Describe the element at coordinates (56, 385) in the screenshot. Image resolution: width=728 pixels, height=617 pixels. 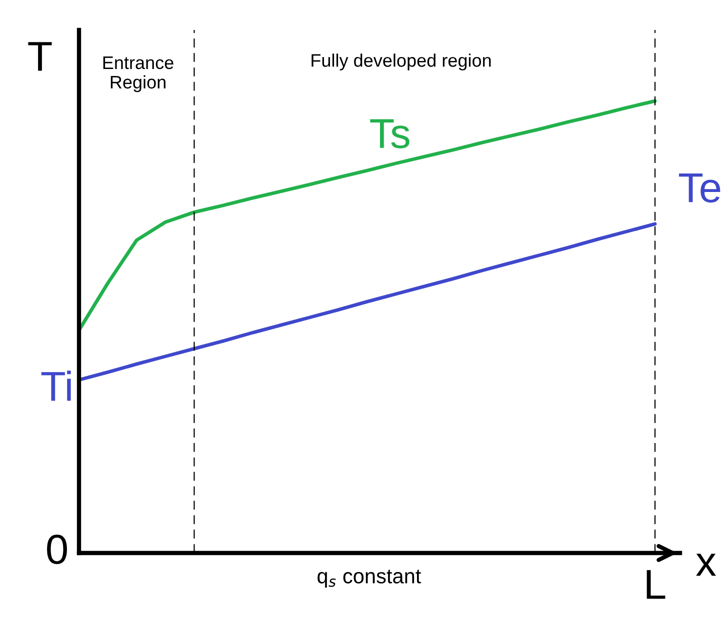
I see `text: Ti` at that location.